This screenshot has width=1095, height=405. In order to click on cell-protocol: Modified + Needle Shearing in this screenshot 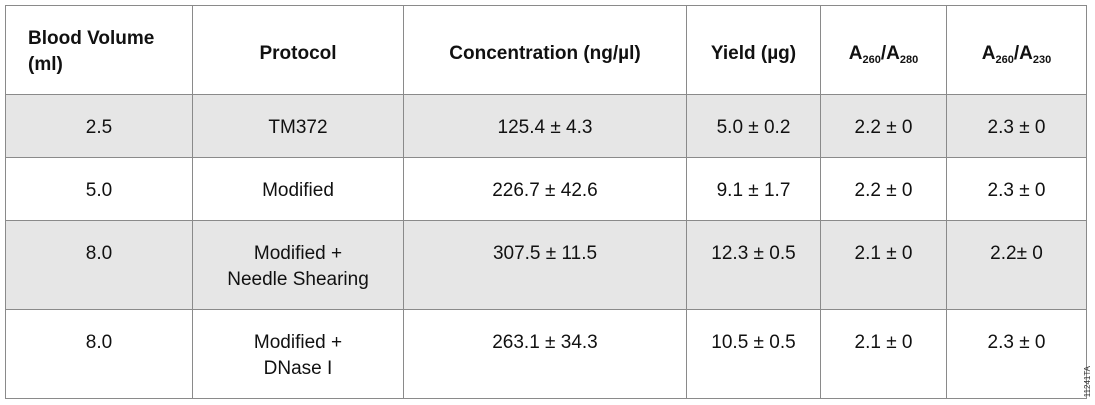, I will do `click(298, 265)`.